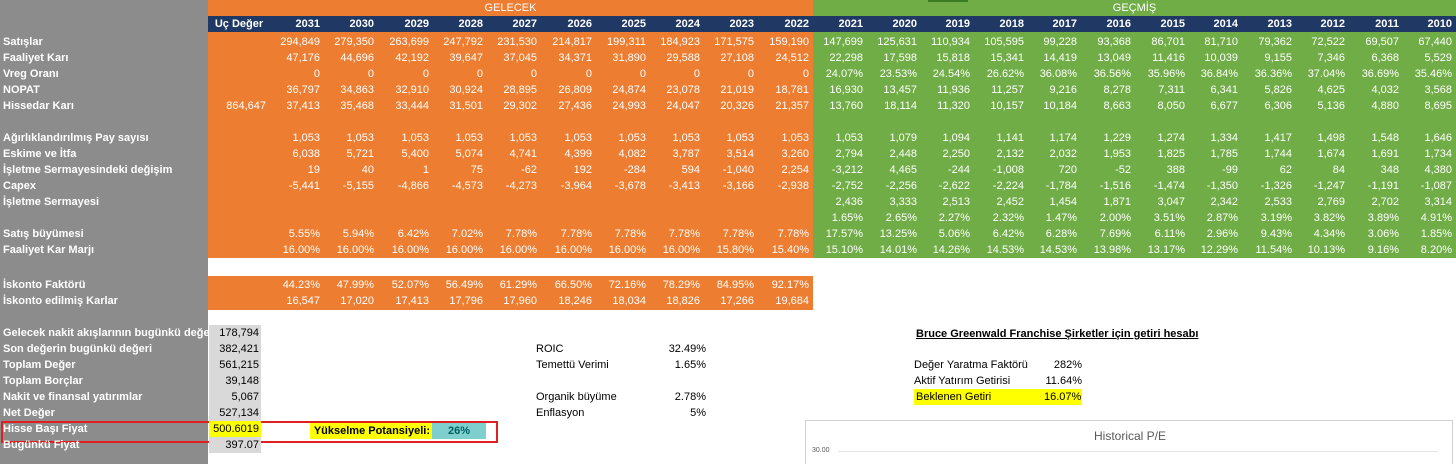 This screenshot has height=464, width=1456. What do you see at coordinates (897, 42) in the screenshot?
I see `past-cell: 125,631` at bounding box center [897, 42].